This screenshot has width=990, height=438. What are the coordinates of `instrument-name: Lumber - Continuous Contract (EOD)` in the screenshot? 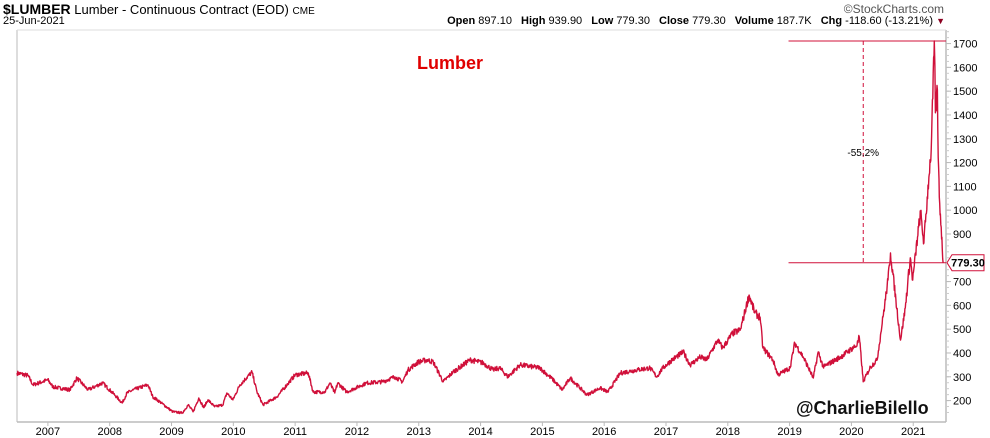 It's located at (181, 9).